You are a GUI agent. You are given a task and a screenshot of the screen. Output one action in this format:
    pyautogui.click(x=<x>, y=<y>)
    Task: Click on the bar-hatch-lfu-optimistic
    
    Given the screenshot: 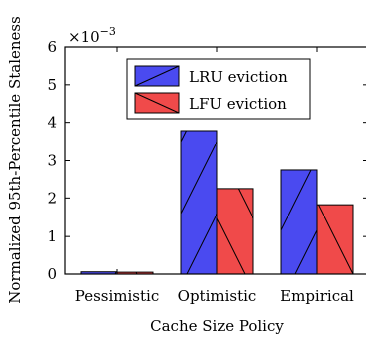 What is the action you would take?
    pyautogui.click(x=235, y=231)
    